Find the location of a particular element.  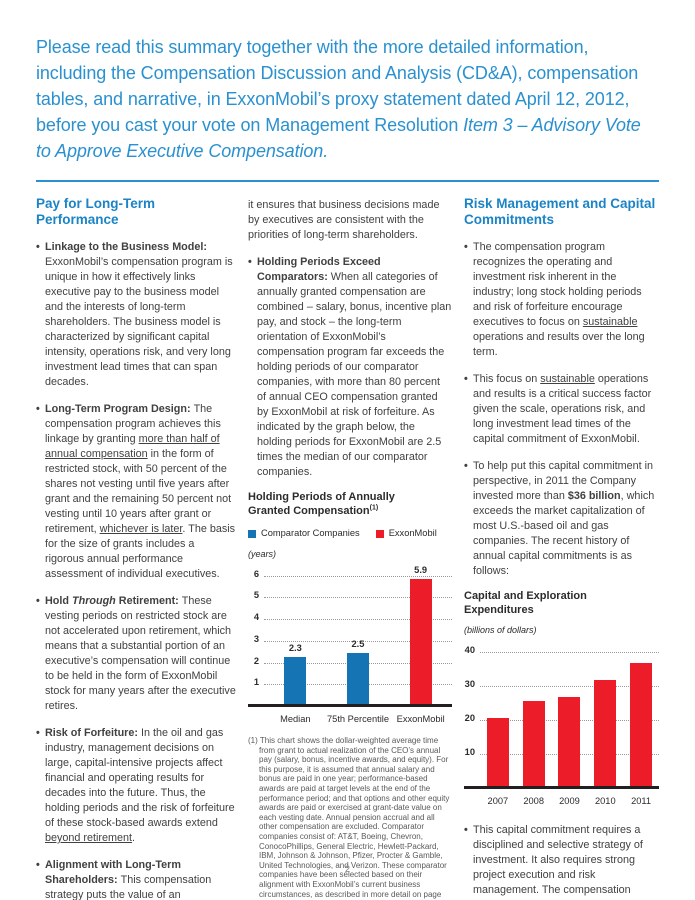

chart-title: Capital and Exploration Expenditures is located at coordinates (561, 603).